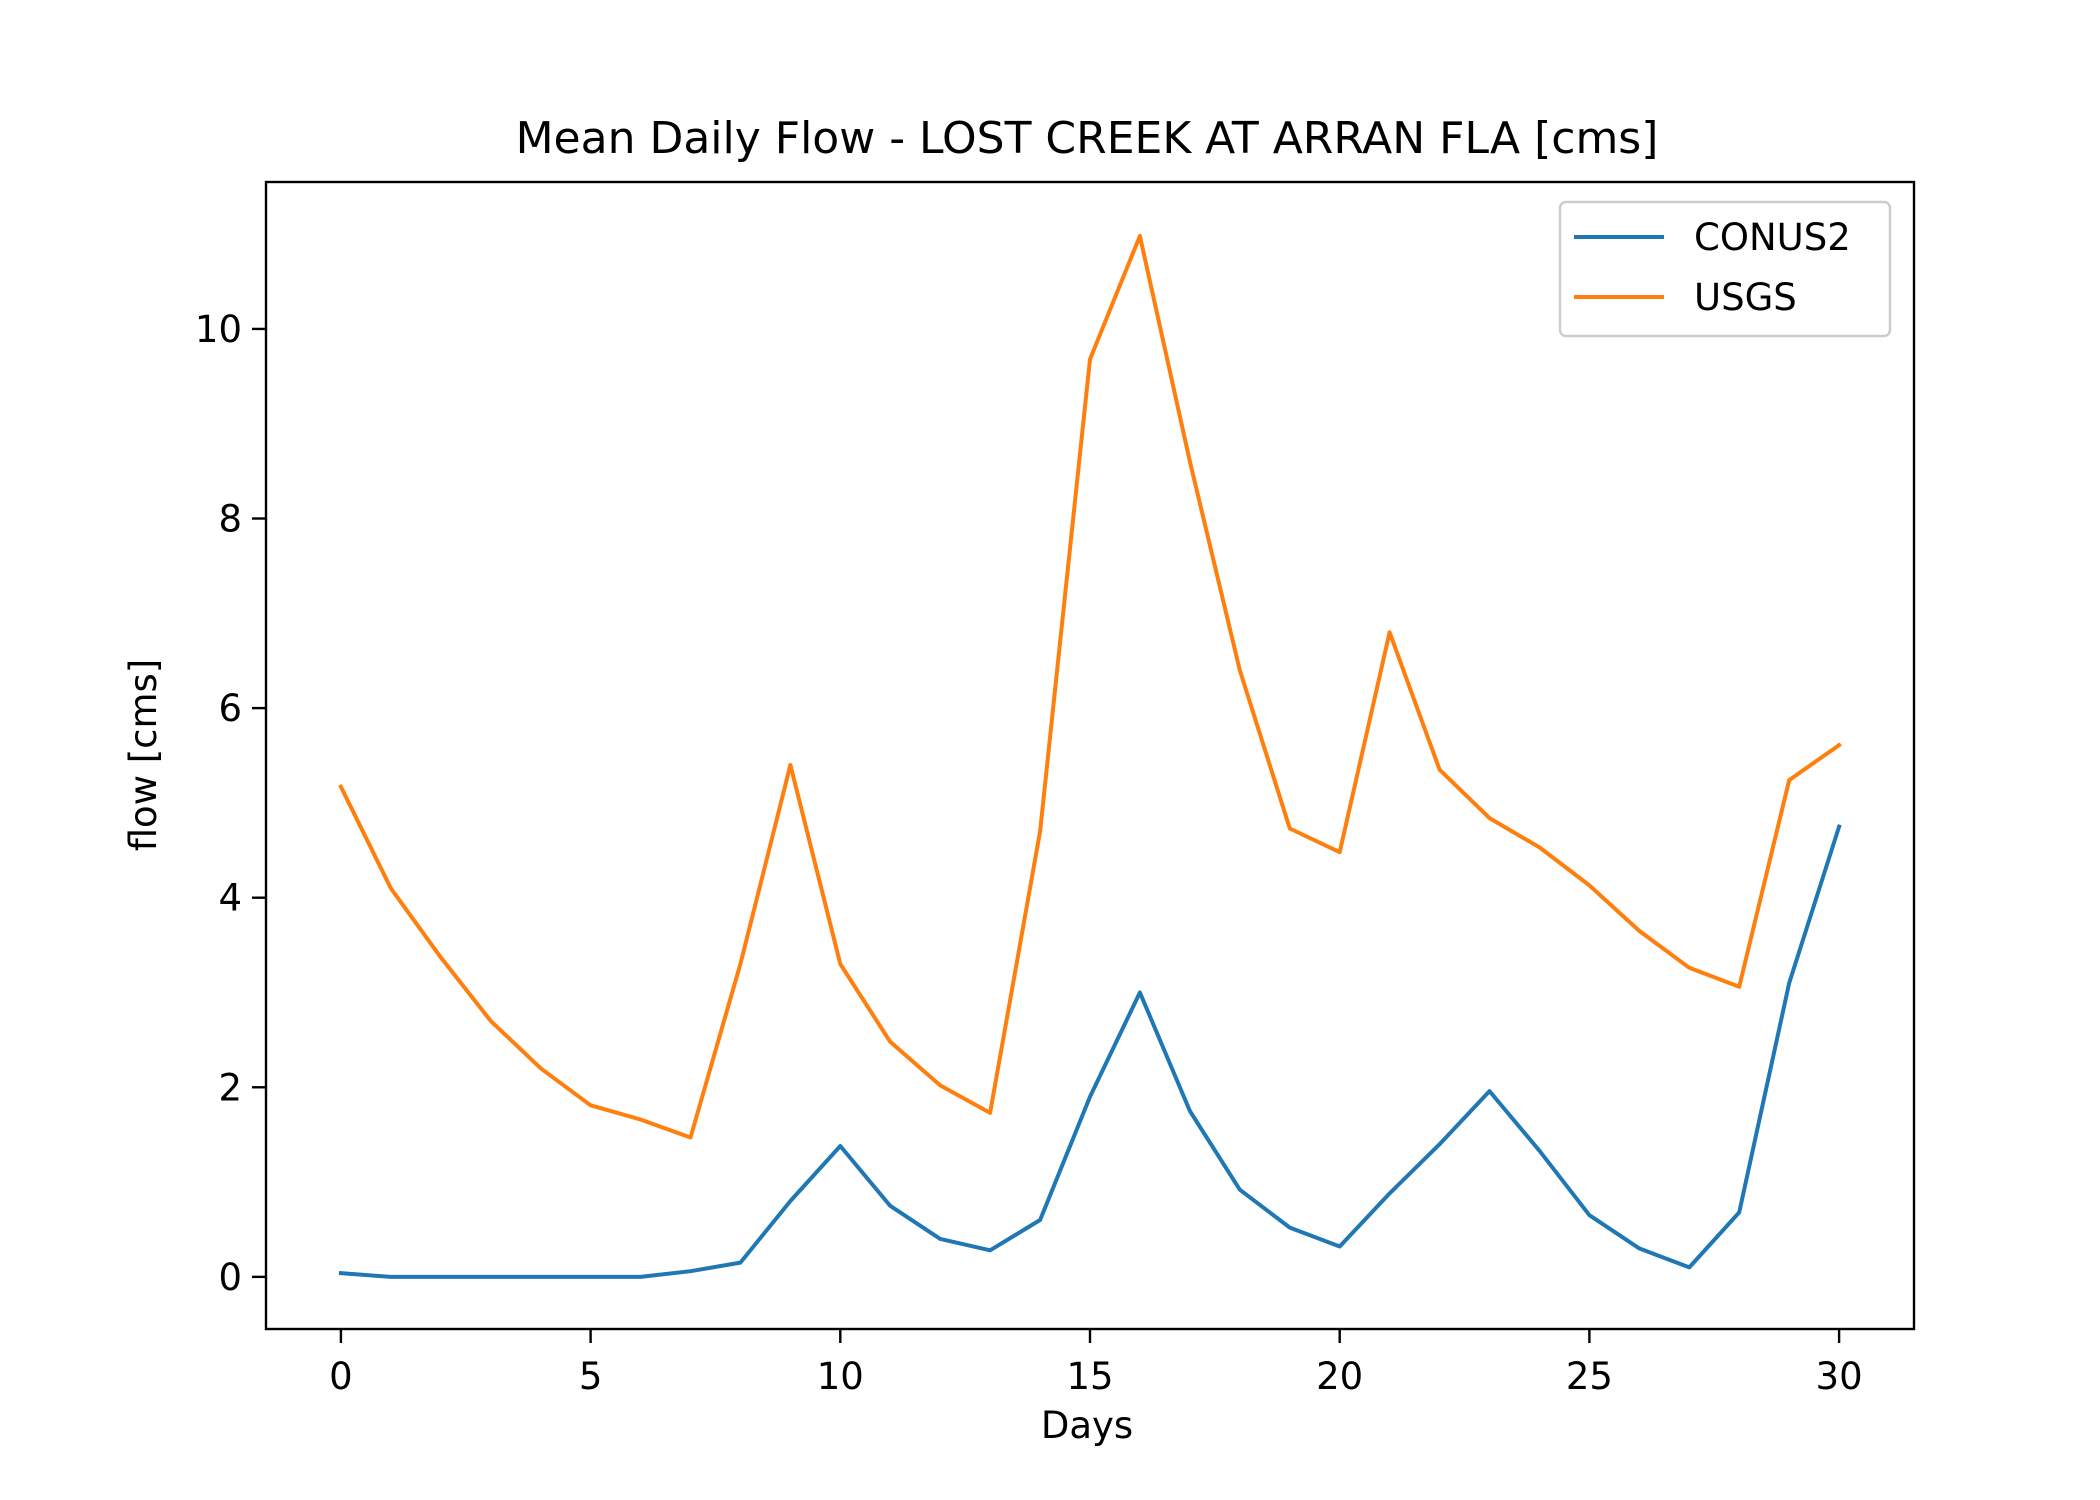 Image resolution: width=2100 pixels, height=1500 pixels. Describe the element at coordinates (341, 1376) in the screenshot. I see `x-tick-label: 0` at that location.